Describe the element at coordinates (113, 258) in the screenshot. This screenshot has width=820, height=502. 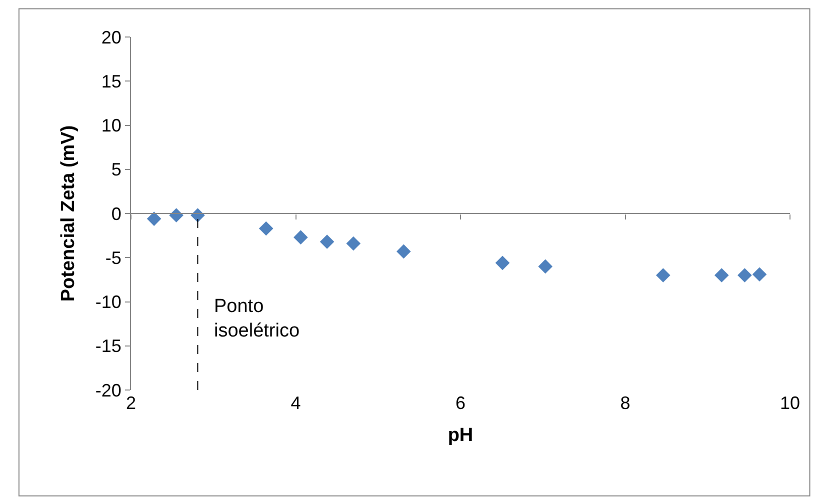
I see `y-tick-label: -5` at that location.